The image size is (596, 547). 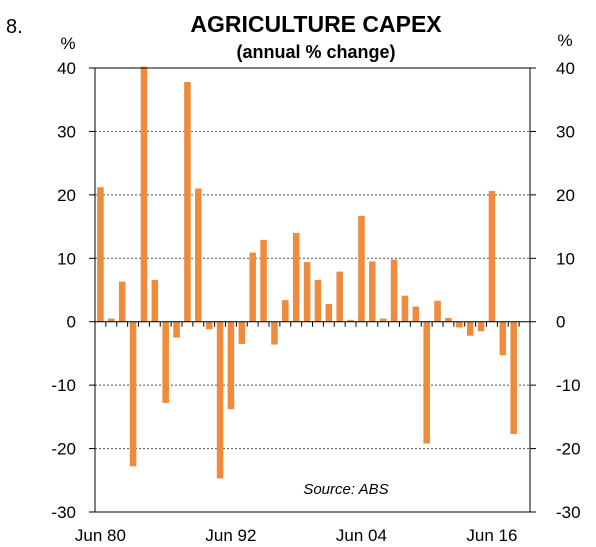 What do you see at coordinates (329, 312) in the screenshot?
I see `bar-2001` at bounding box center [329, 312].